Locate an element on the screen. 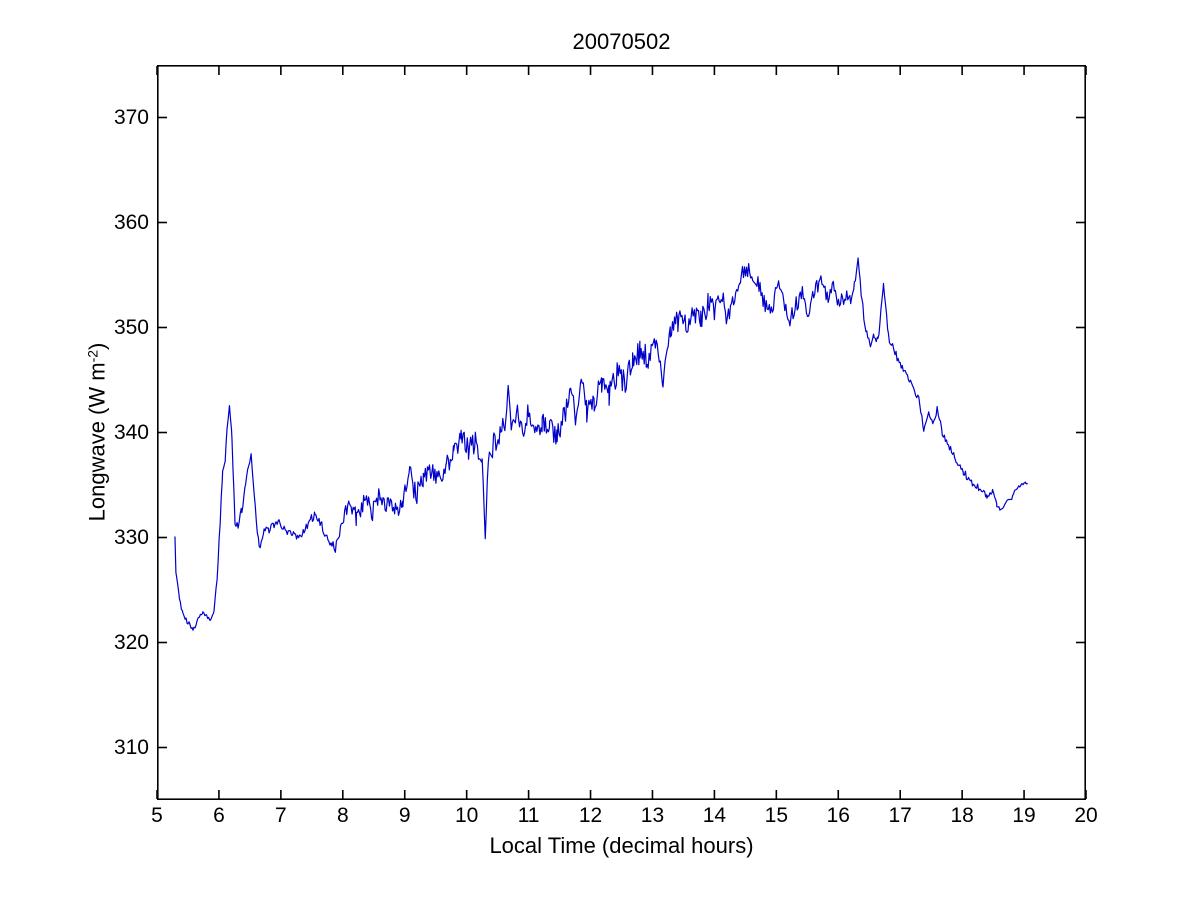 This screenshot has height=900, width=1200. x-tick-label: 6 is located at coordinates (219, 815).